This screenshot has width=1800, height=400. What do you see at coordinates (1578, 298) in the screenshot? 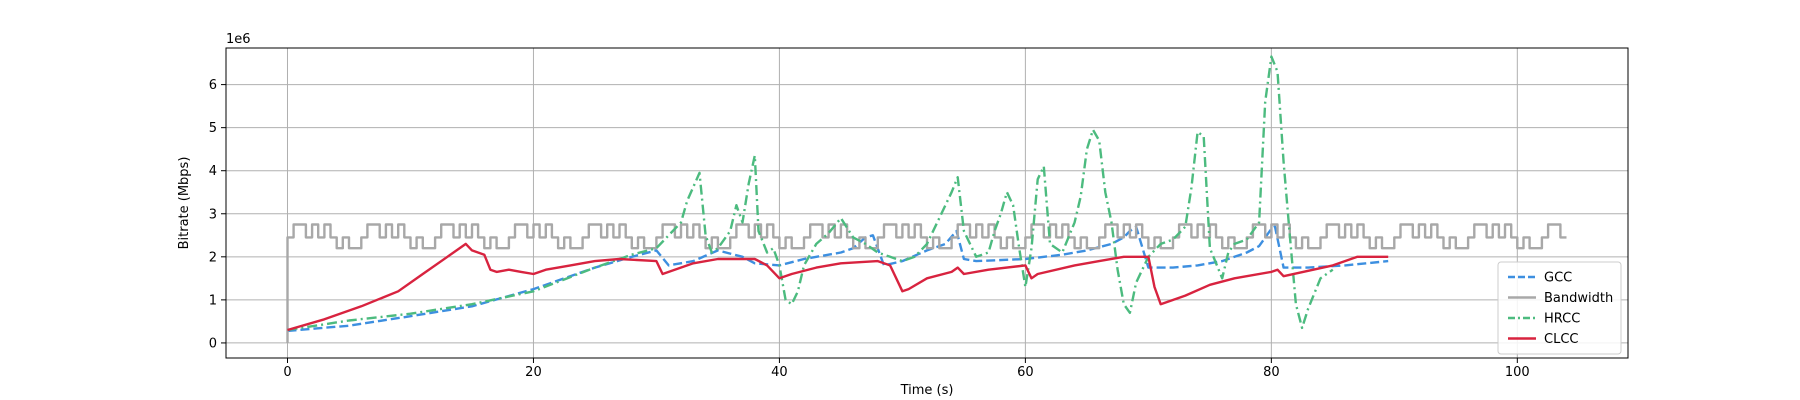
I see `legend-label-bandwidth: Bandwidth` at bounding box center [1578, 298].